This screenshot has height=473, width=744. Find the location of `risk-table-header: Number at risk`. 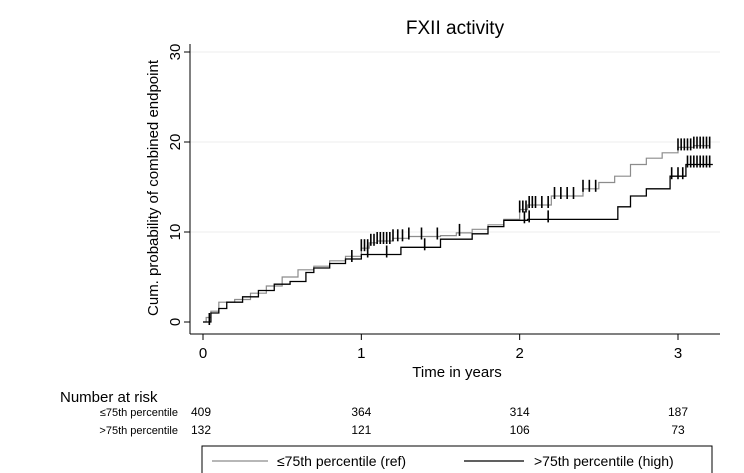

risk-table-header: Number at risk is located at coordinates (109, 397).